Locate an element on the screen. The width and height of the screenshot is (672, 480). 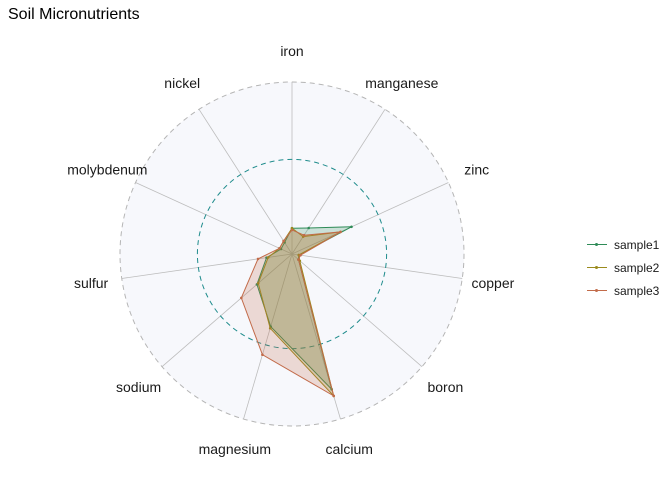
point-sample2-sodium is located at coordinates (258, 283).